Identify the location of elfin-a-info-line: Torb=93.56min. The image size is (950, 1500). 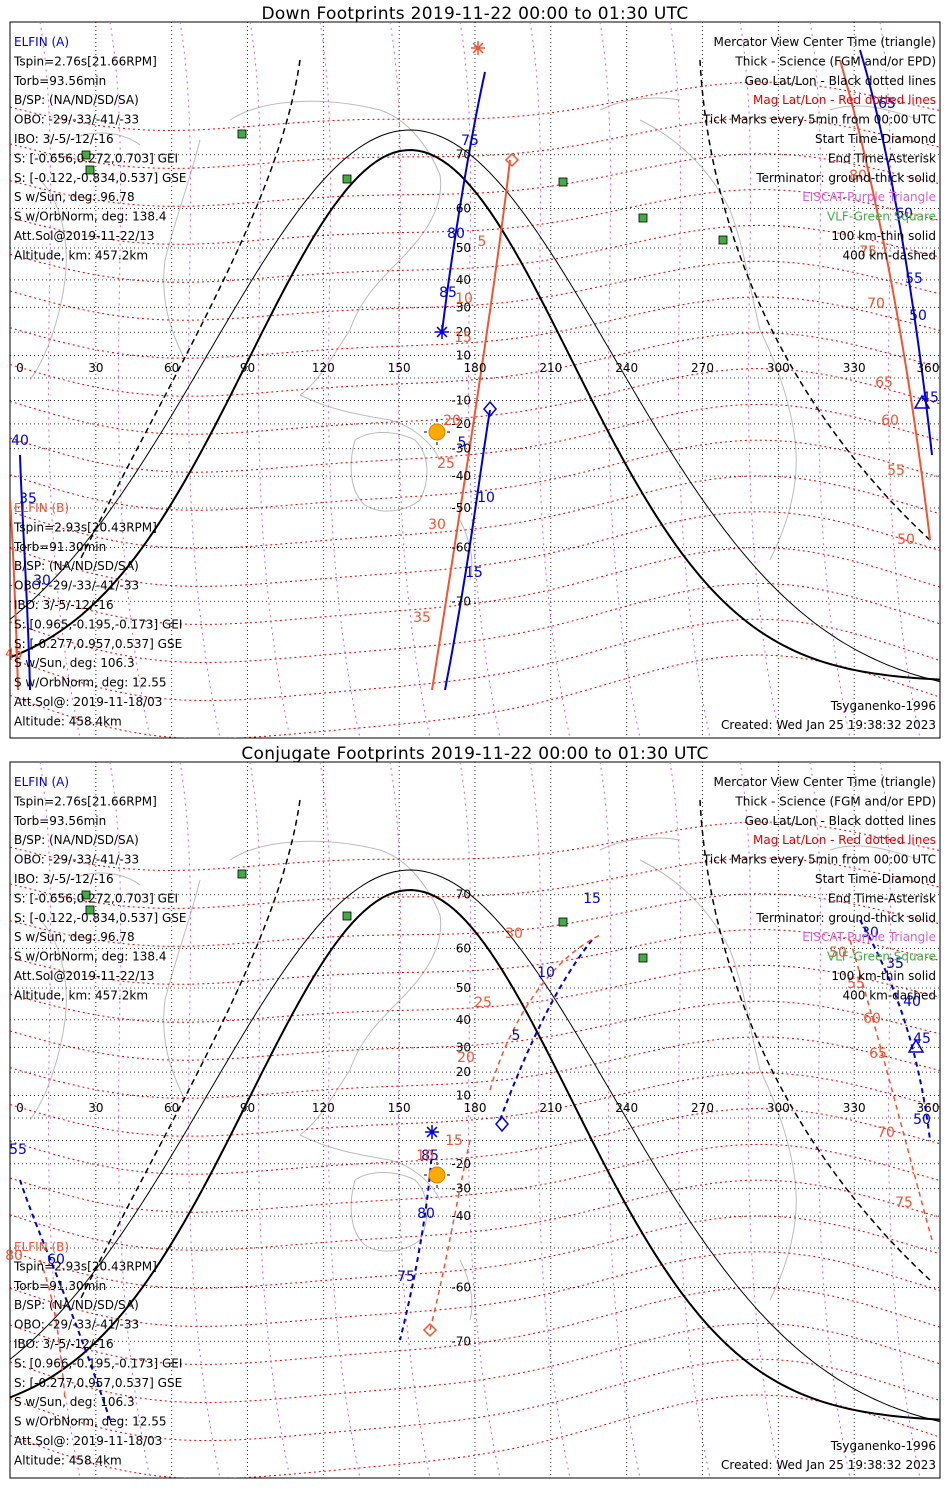
(59, 81).